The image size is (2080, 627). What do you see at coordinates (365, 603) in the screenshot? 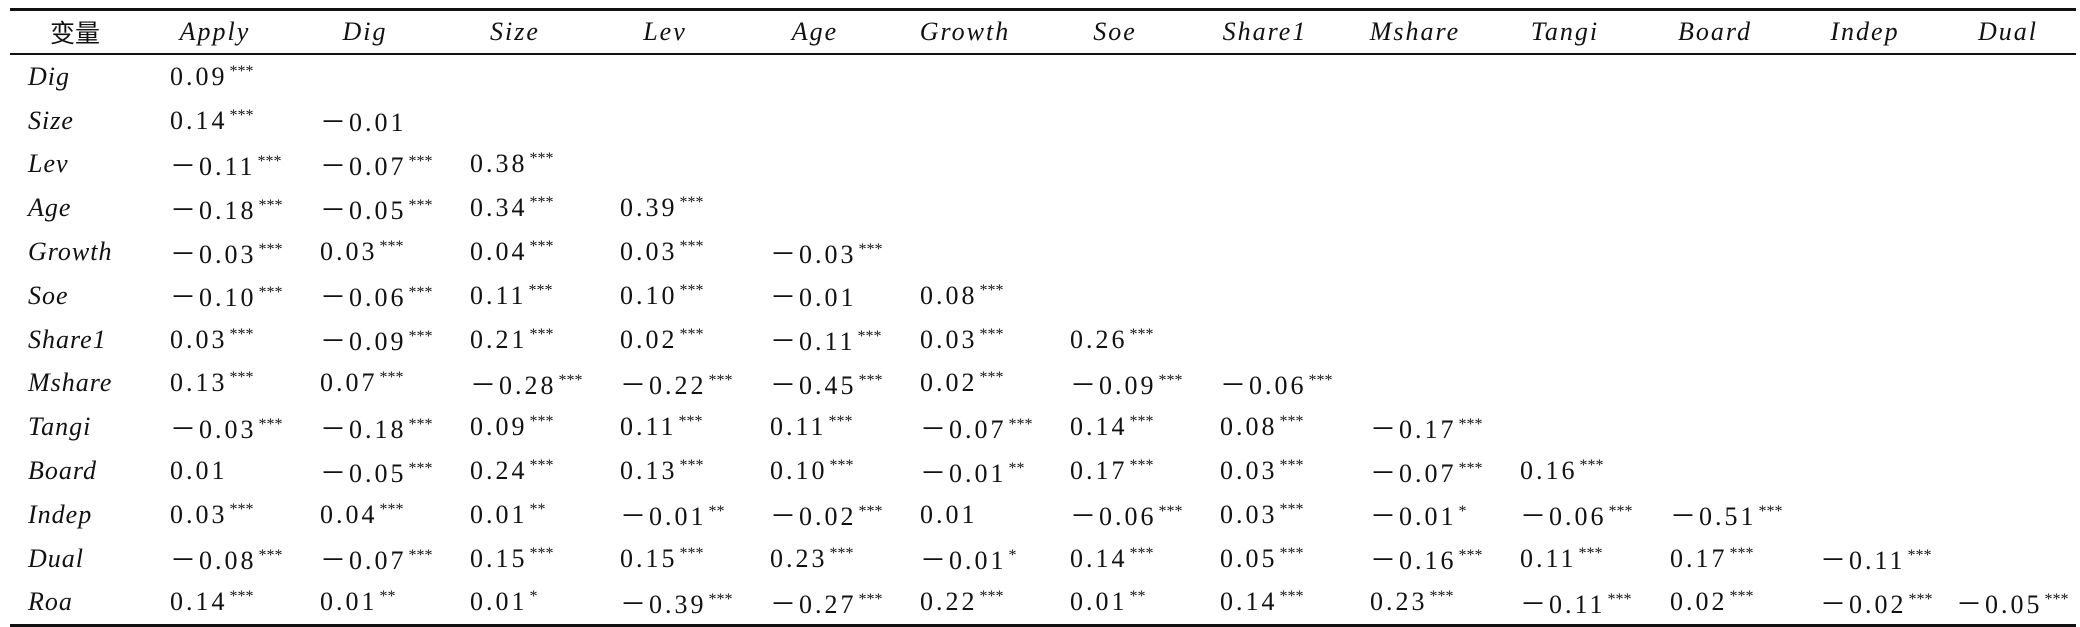
I see `table-cell: 0.01 **` at bounding box center [365, 603].